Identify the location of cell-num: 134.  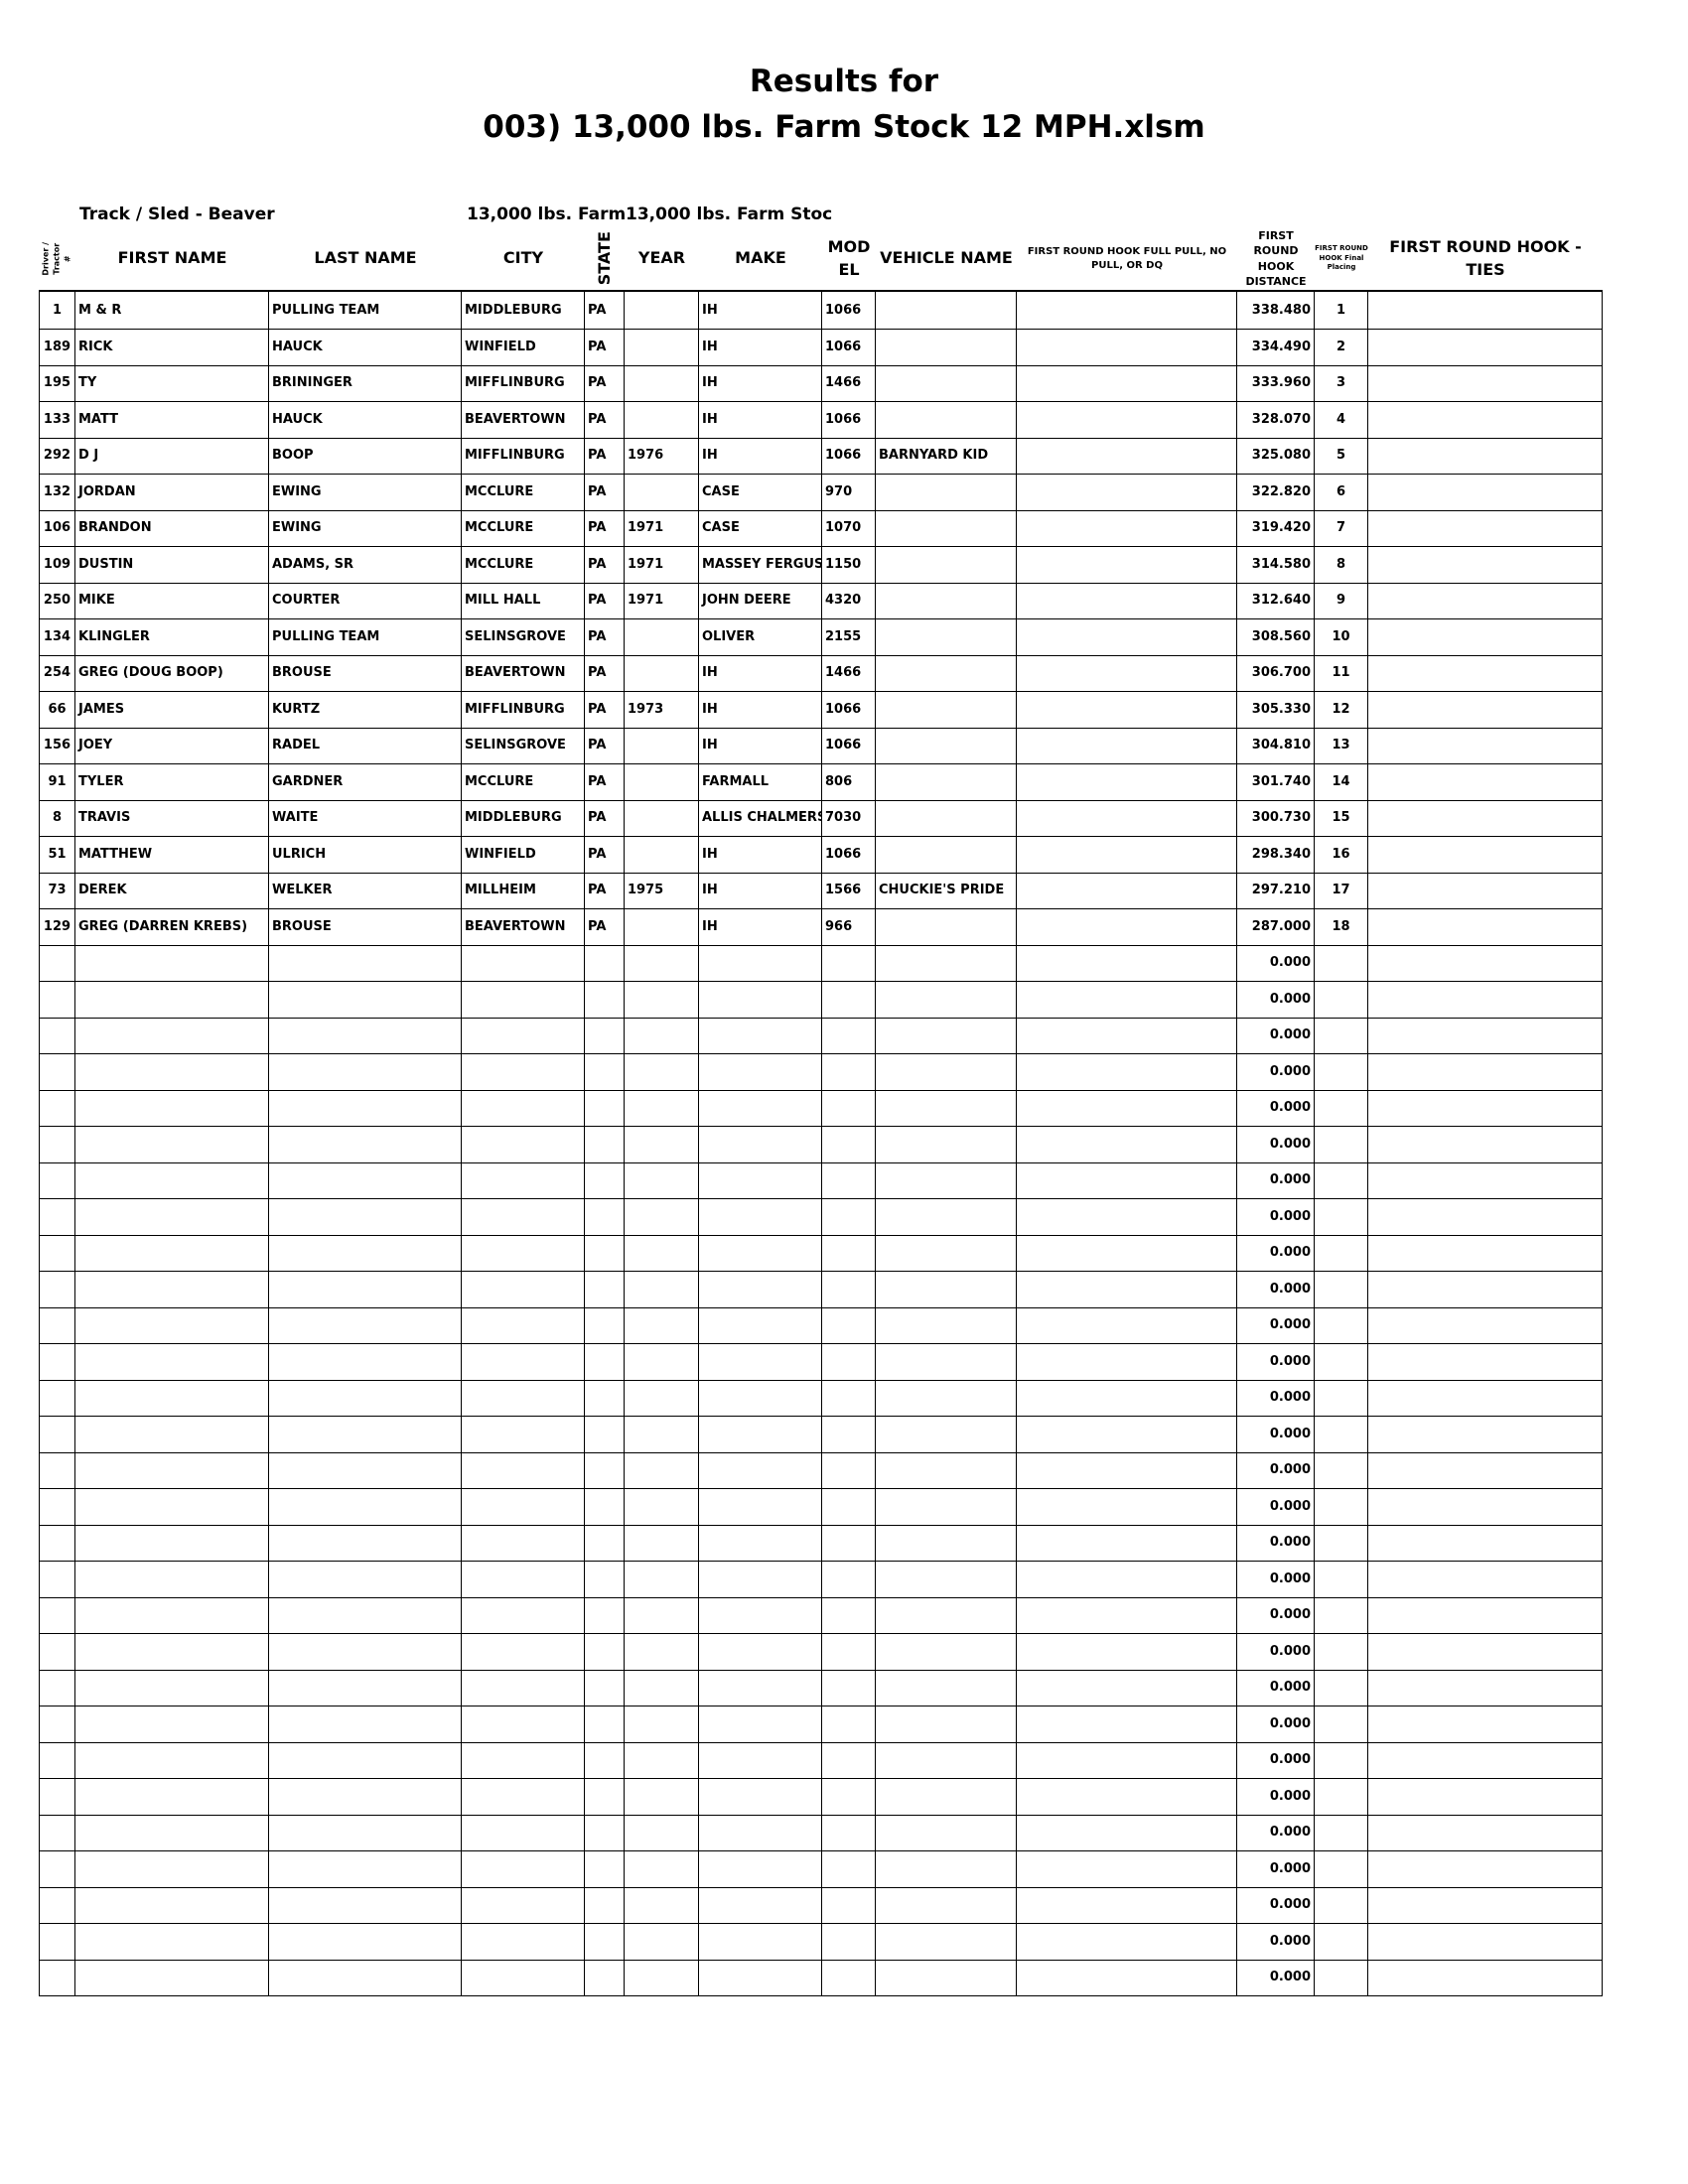
(57, 636).